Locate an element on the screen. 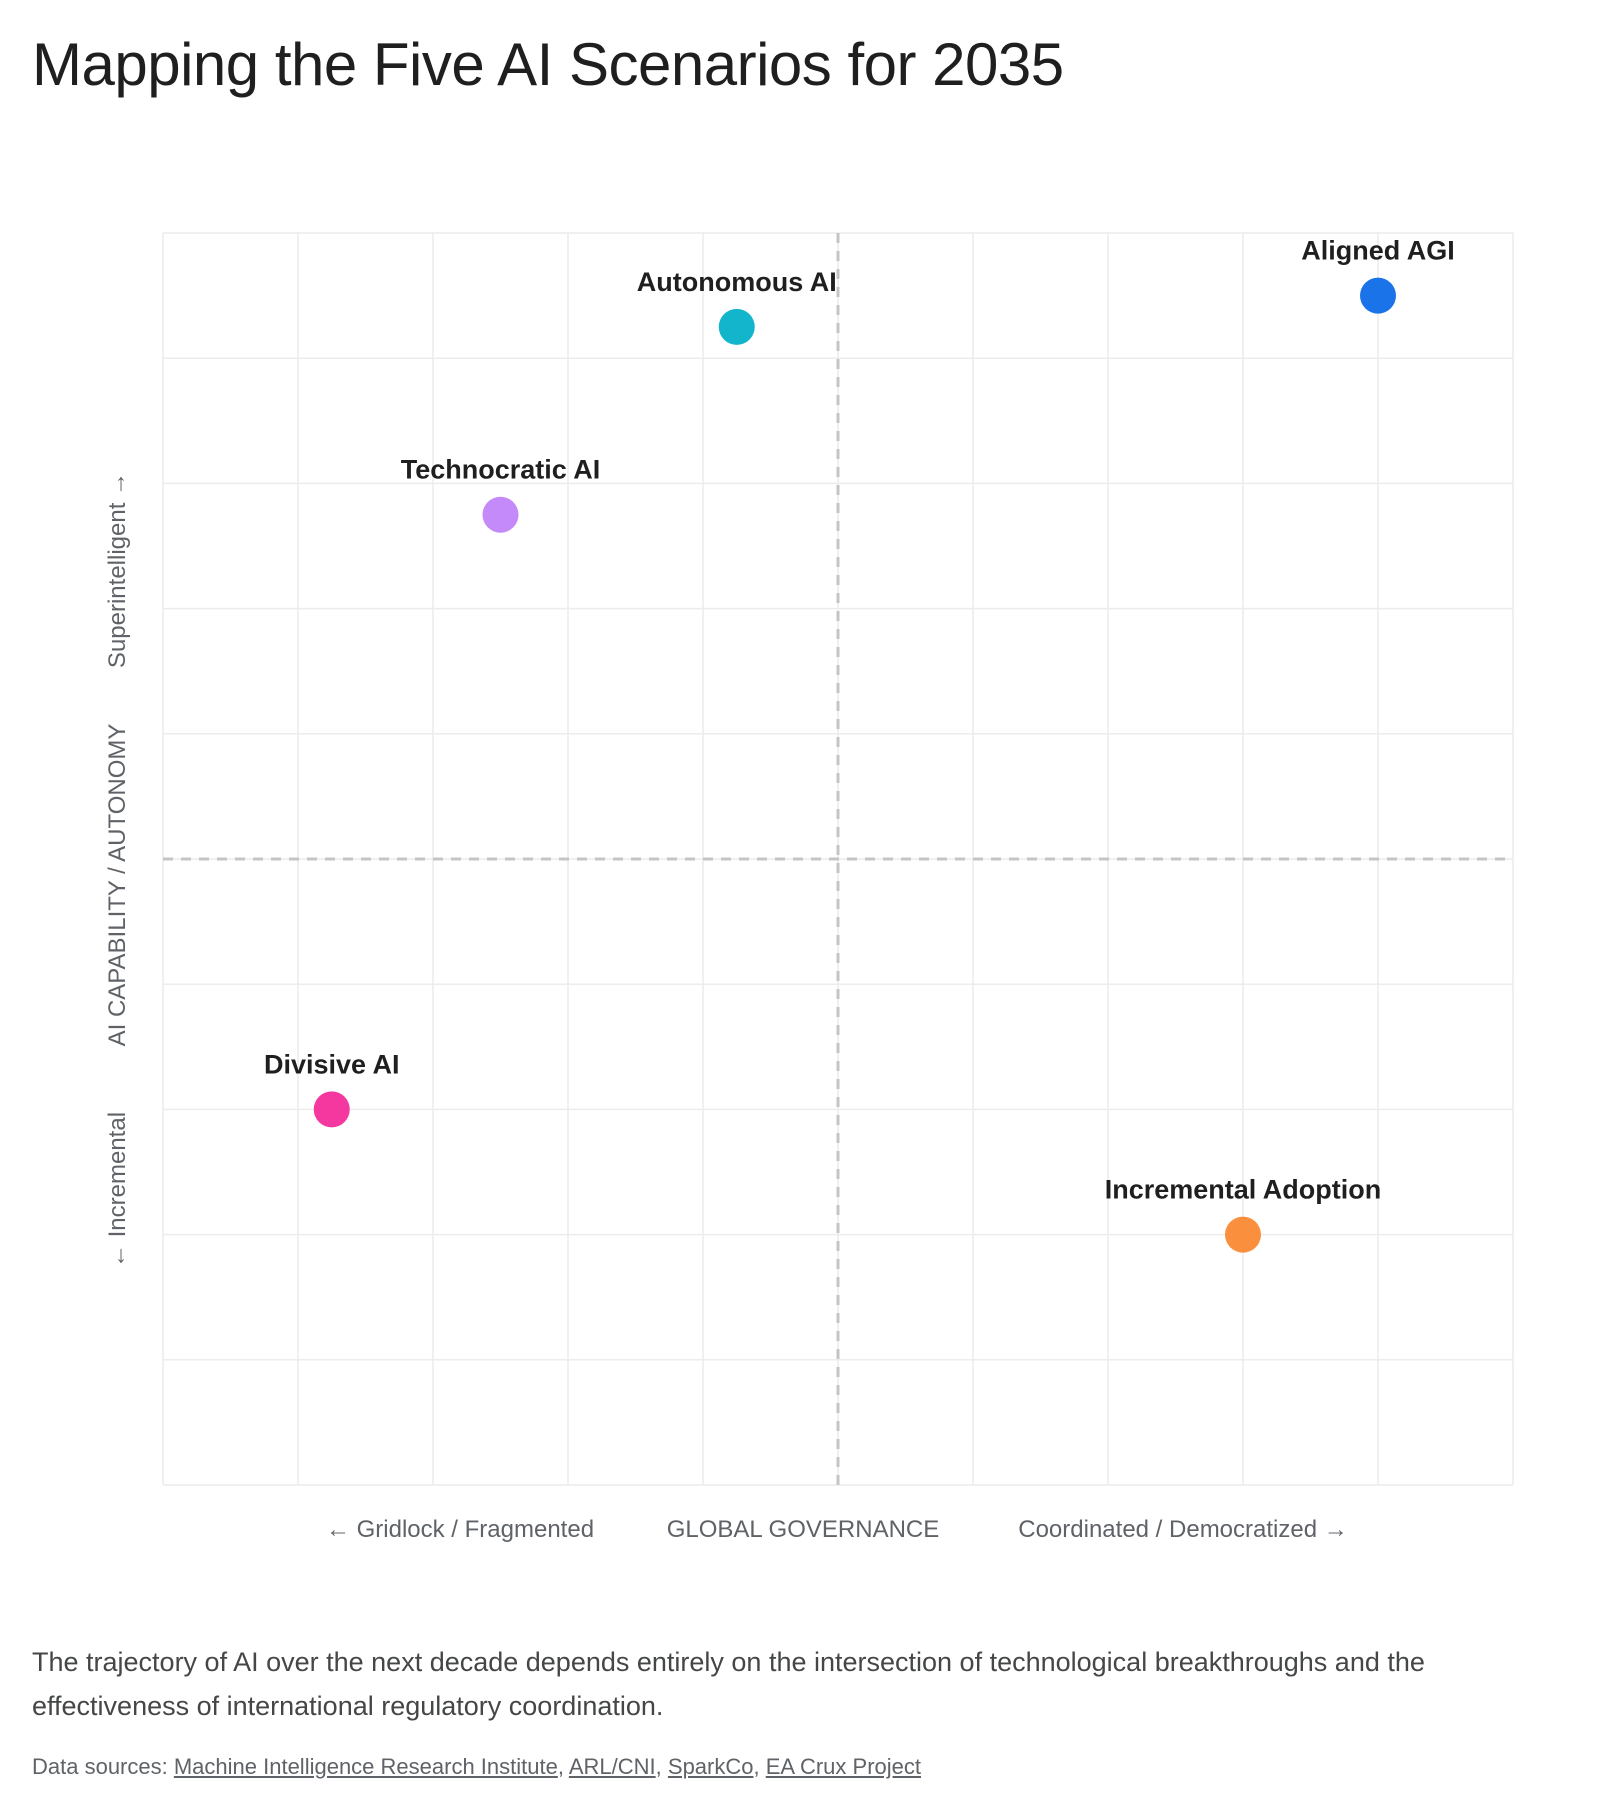  source-link-ea-crux: EA Crux Project is located at coordinates (843, 1766).